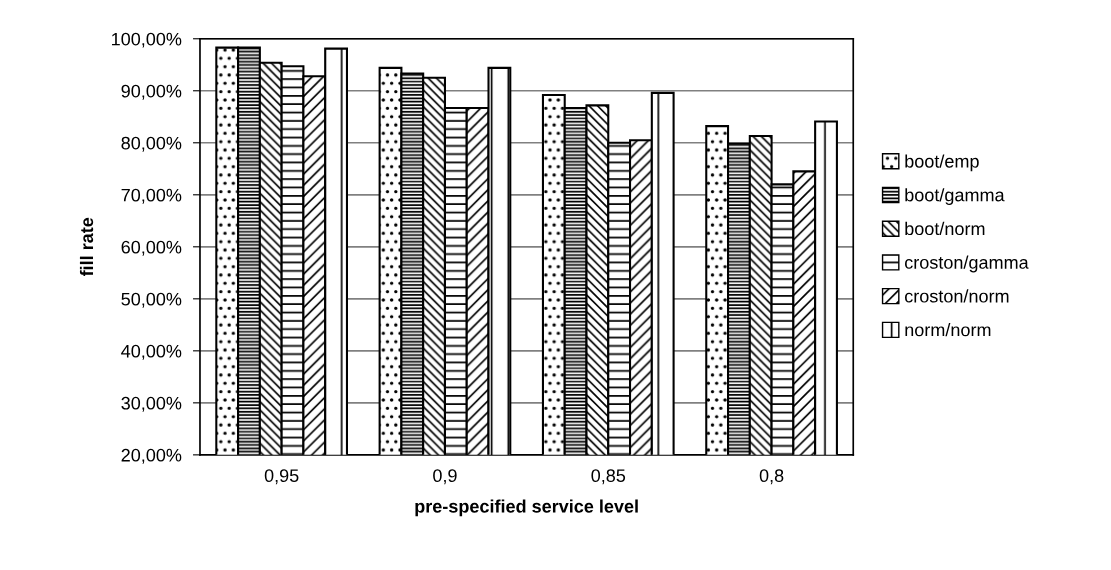 The image size is (1111, 570). I want to click on x-tick-label: 0,85, so click(608, 477).